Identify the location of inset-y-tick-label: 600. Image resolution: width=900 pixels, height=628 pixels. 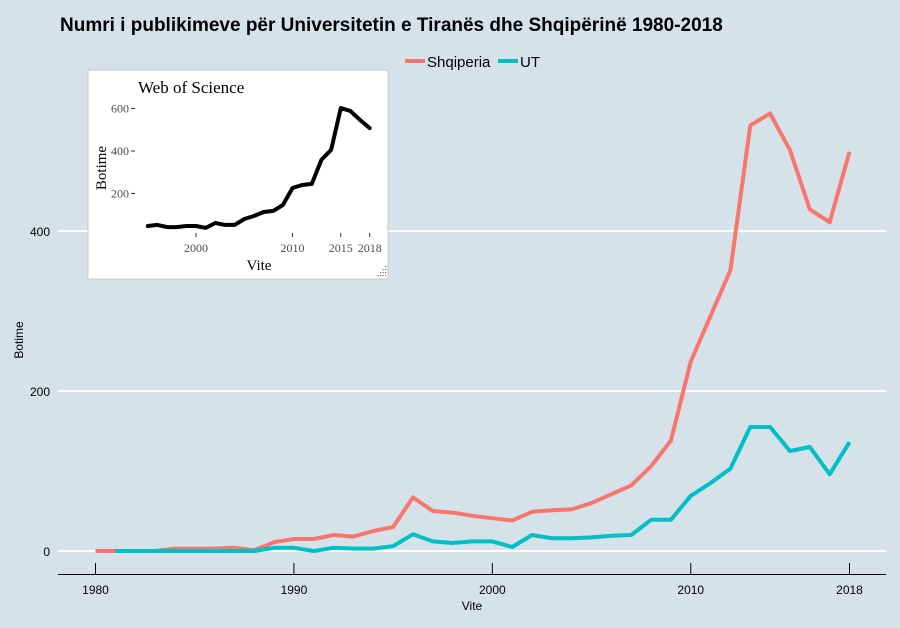
(120, 109).